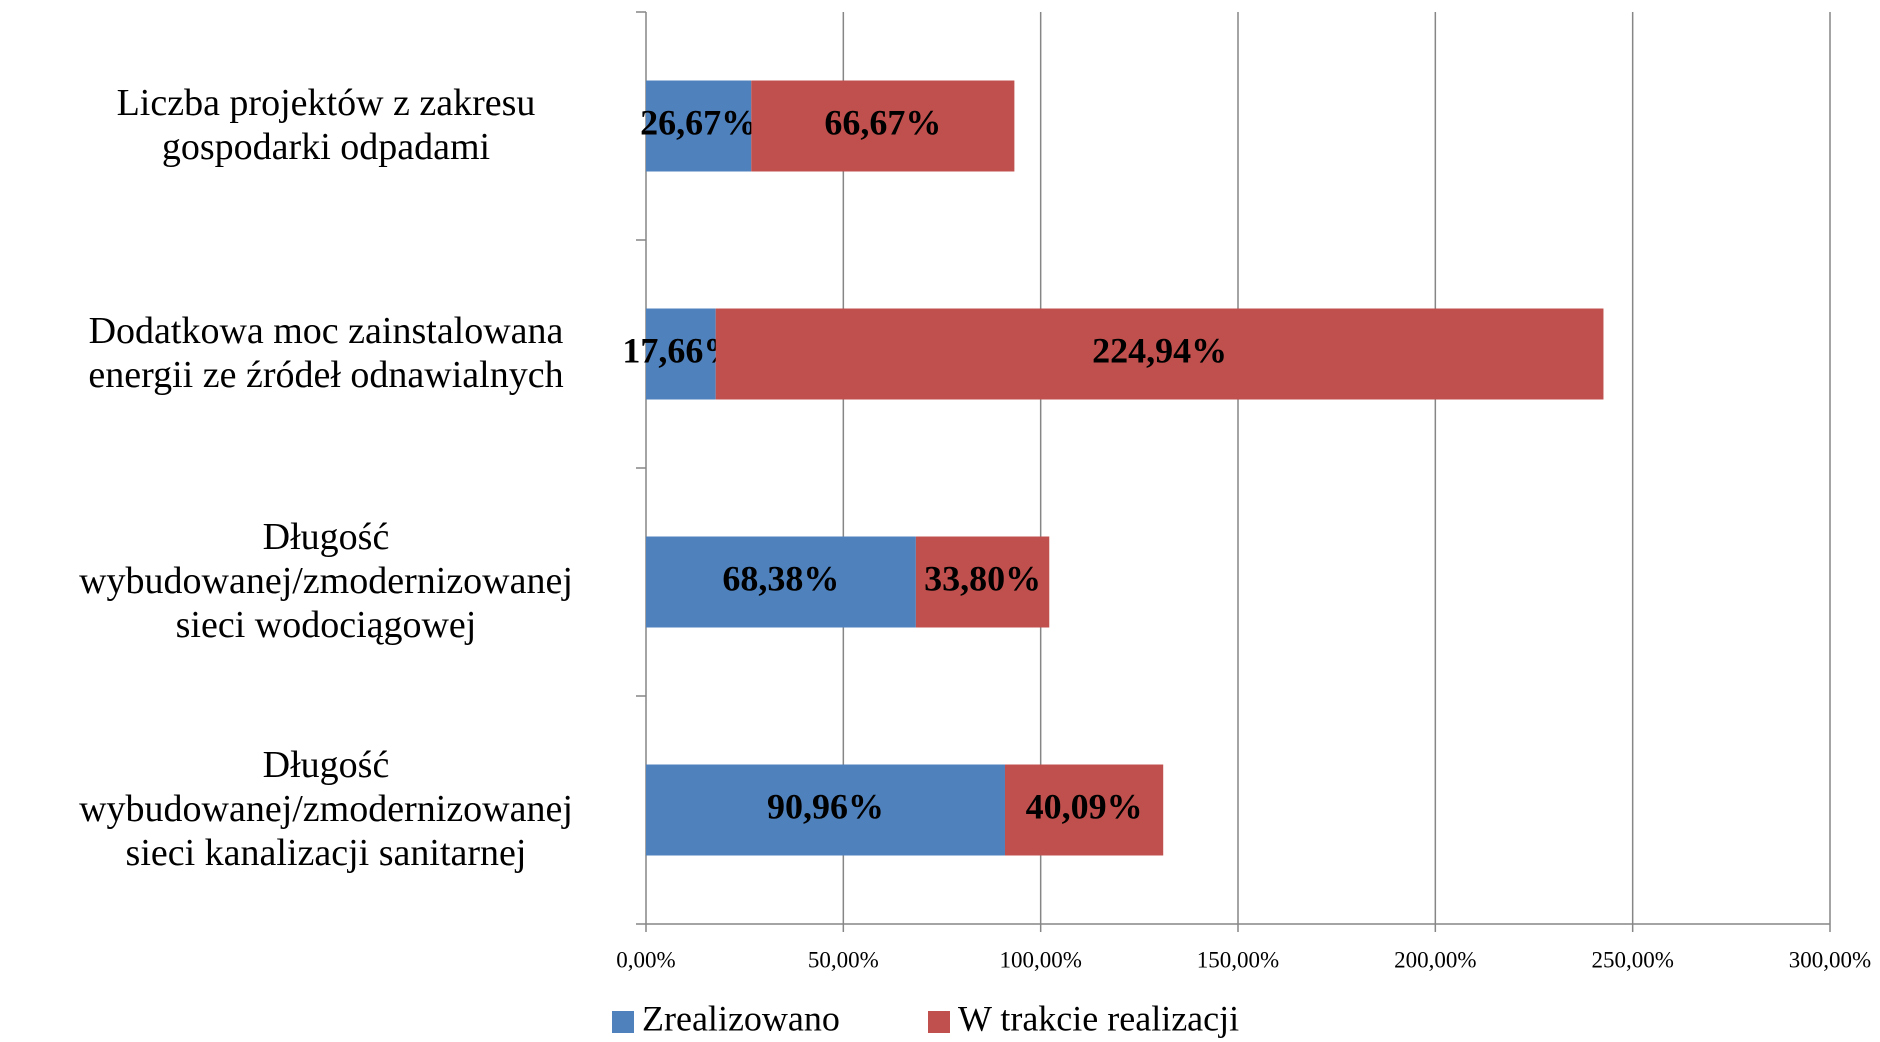  What do you see at coordinates (843, 959) in the screenshot?
I see `x-tick-label: 50,00%` at bounding box center [843, 959].